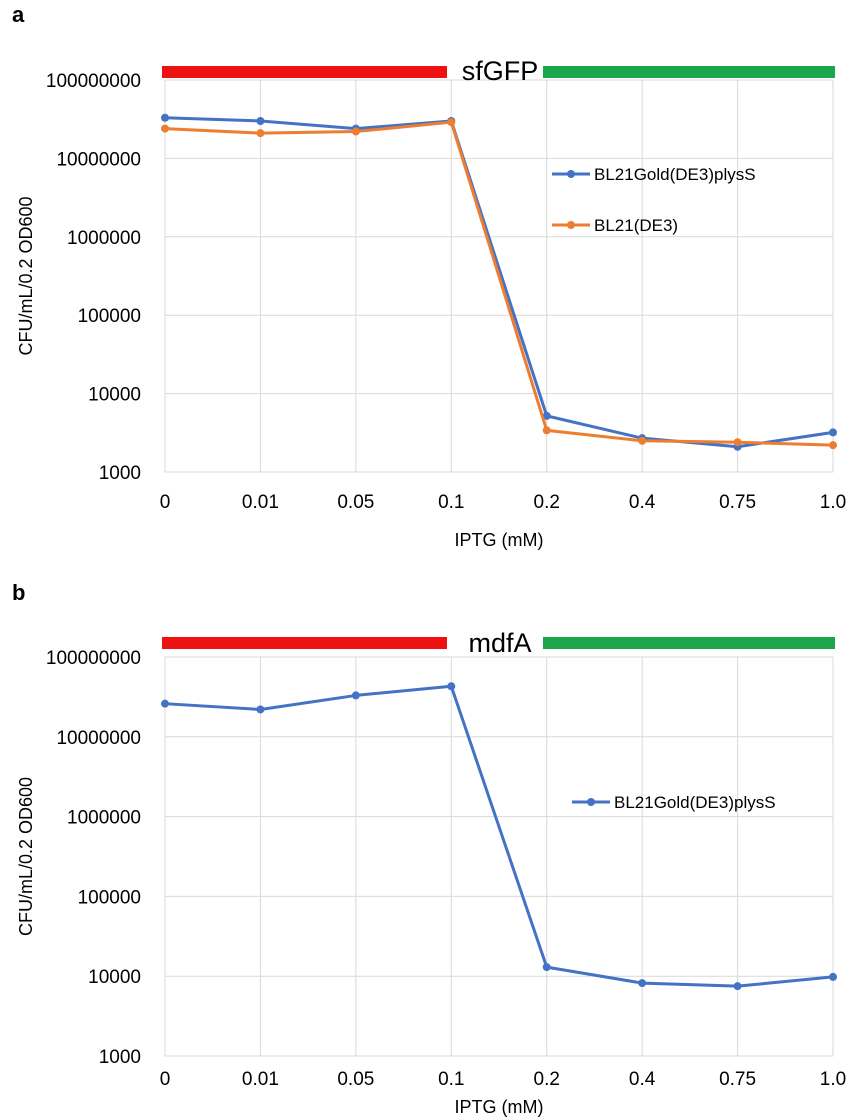 This screenshot has width=851, height=1120. What do you see at coordinates (499, 643) in the screenshot?
I see `chart-title: mdfA` at bounding box center [499, 643].